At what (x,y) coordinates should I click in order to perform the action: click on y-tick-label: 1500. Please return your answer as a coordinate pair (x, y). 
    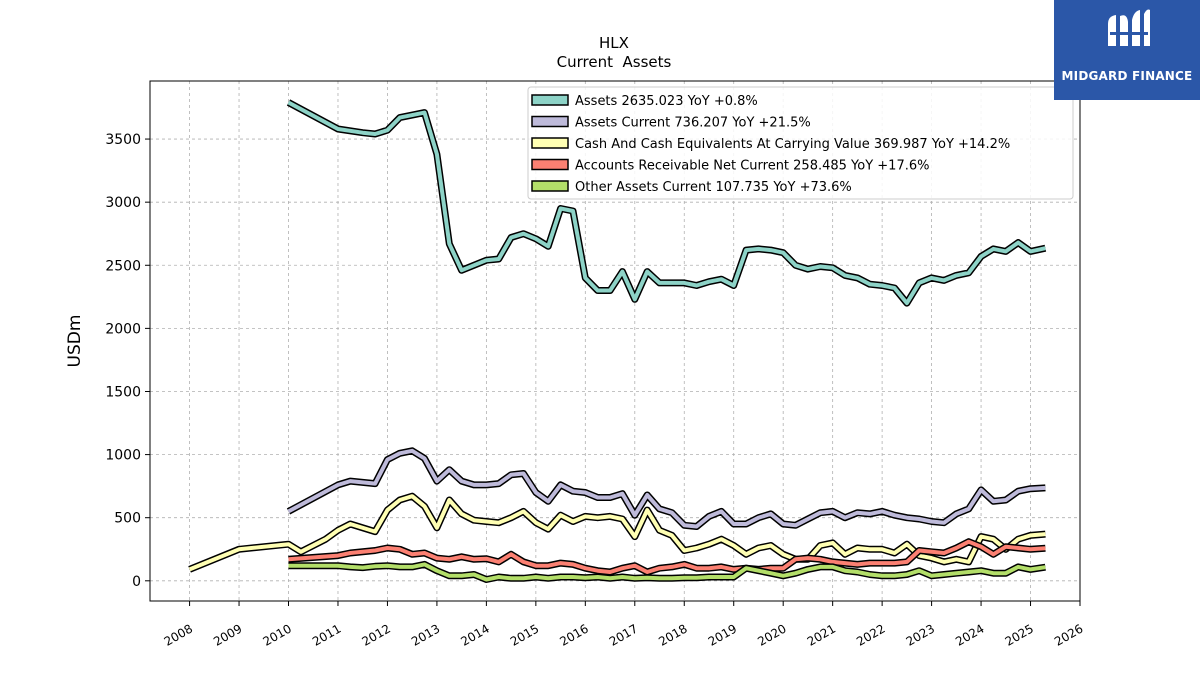
    Looking at the image, I should click on (123, 392).